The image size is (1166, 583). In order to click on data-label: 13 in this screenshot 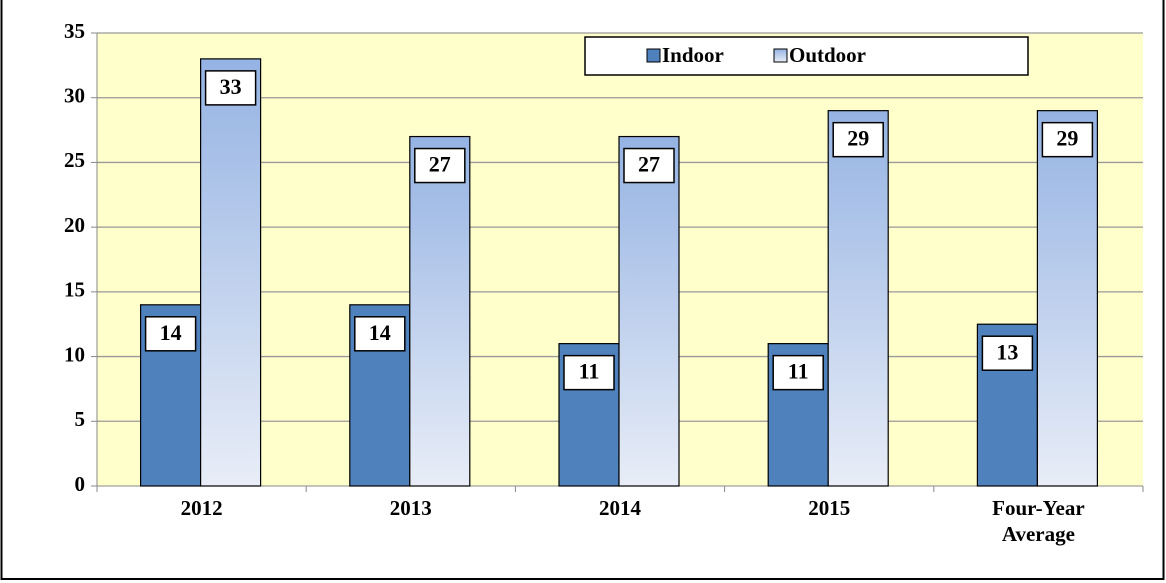, I will do `click(1007, 351)`.